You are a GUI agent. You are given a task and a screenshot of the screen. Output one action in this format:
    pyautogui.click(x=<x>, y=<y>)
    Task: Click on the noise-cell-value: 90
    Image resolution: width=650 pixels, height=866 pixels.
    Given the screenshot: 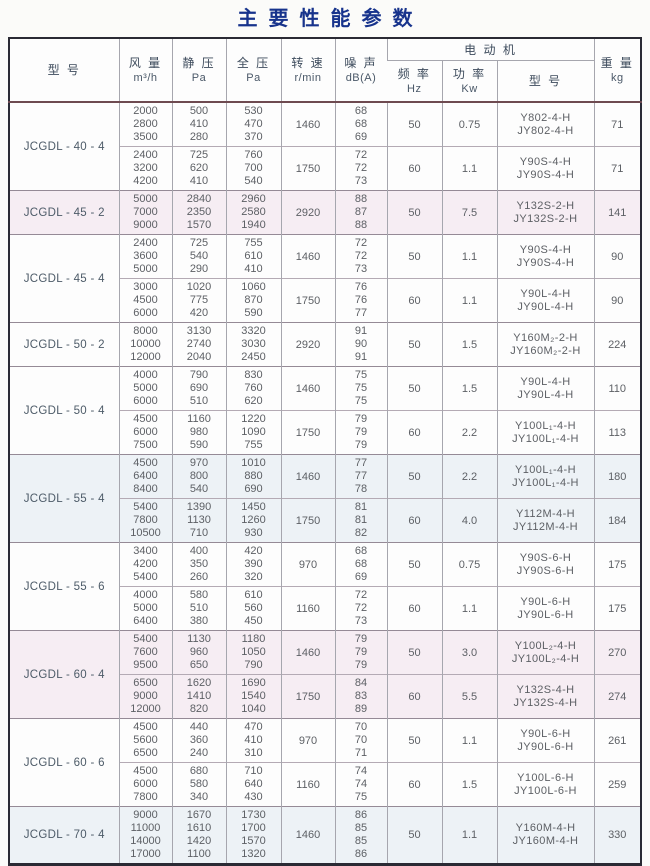 What is the action you would take?
    pyautogui.click(x=361, y=344)
    